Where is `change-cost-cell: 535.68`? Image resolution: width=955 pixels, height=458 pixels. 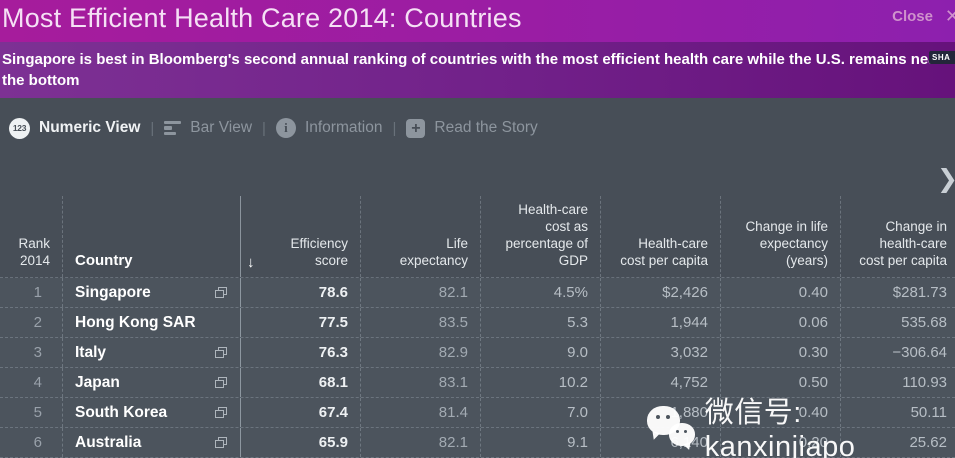 change-cost-cell: 535.68 is located at coordinates (897, 322).